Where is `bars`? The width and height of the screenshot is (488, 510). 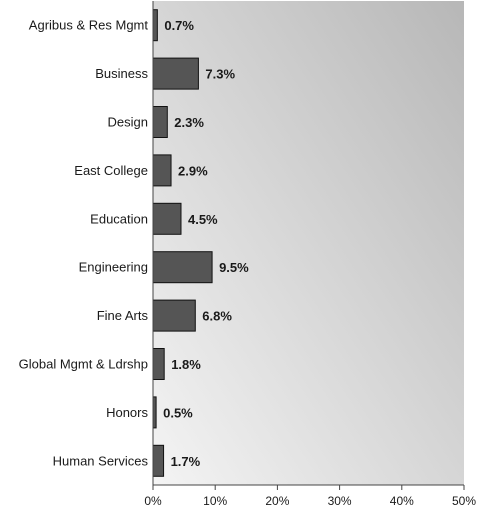
bars is located at coordinates (182, 243).